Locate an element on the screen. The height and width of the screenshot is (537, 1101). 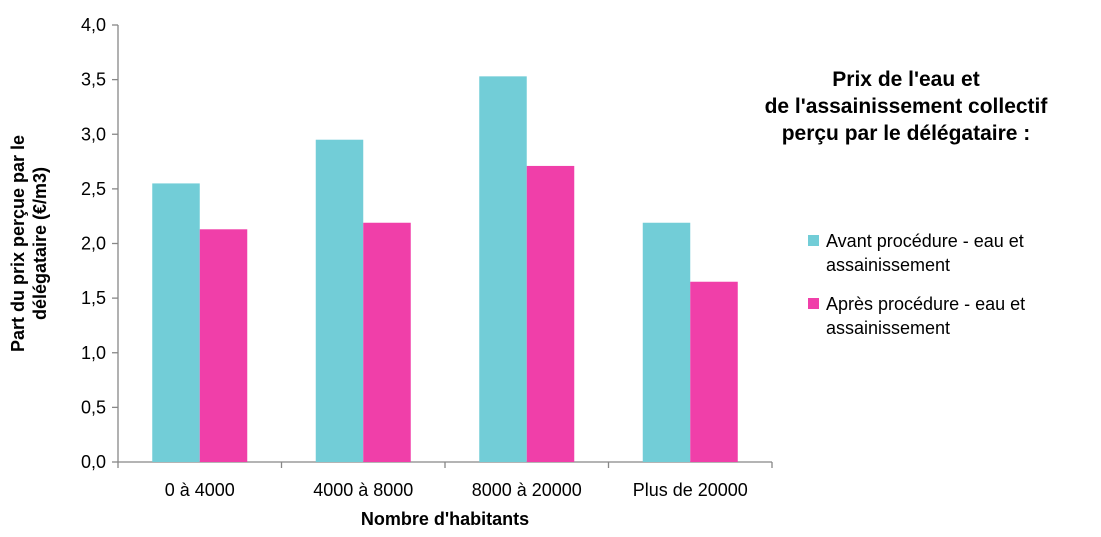
x-tick-label: 8000 à 20000 is located at coordinates (527, 490).